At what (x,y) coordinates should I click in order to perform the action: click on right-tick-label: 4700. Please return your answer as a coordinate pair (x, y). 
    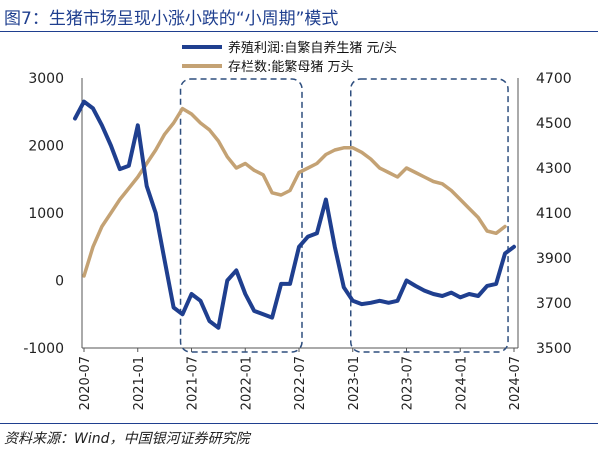
    Looking at the image, I should click on (554, 79).